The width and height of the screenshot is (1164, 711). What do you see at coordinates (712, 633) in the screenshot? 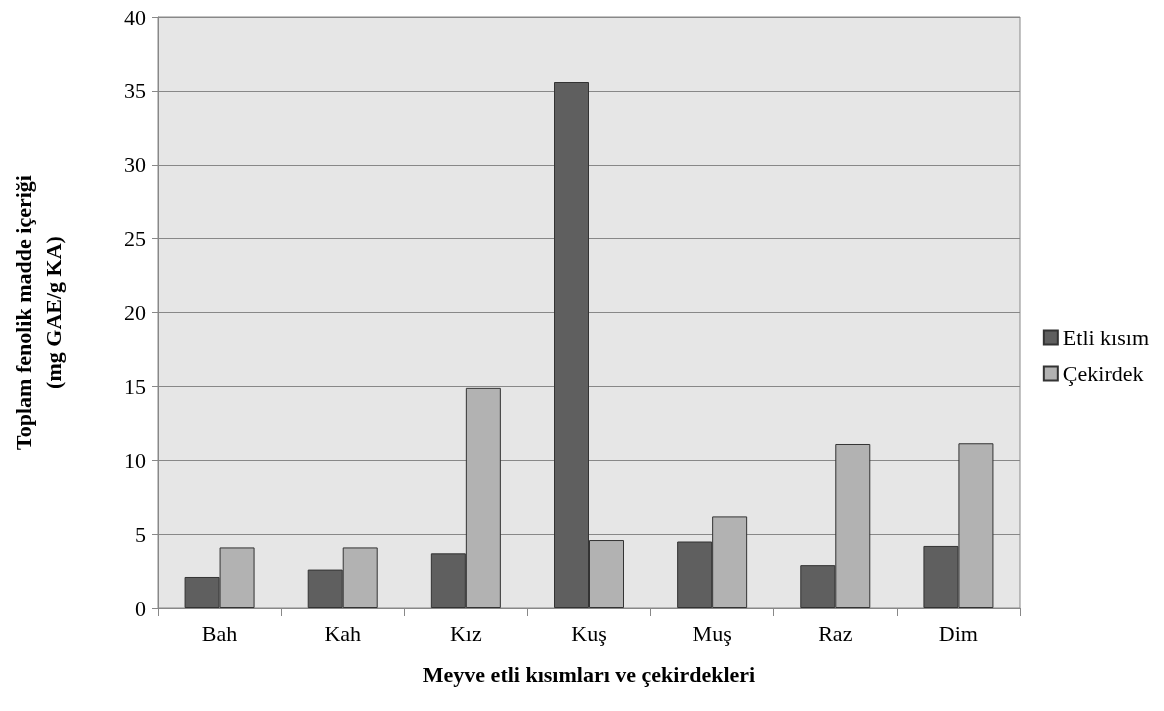
I see `x-tick-label: Muş` at bounding box center [712, 633].